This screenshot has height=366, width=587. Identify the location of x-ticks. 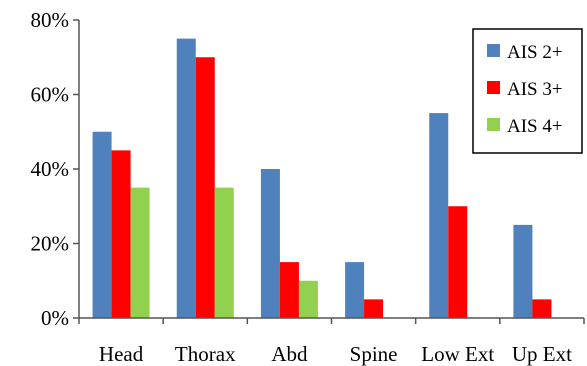
(331, 321).